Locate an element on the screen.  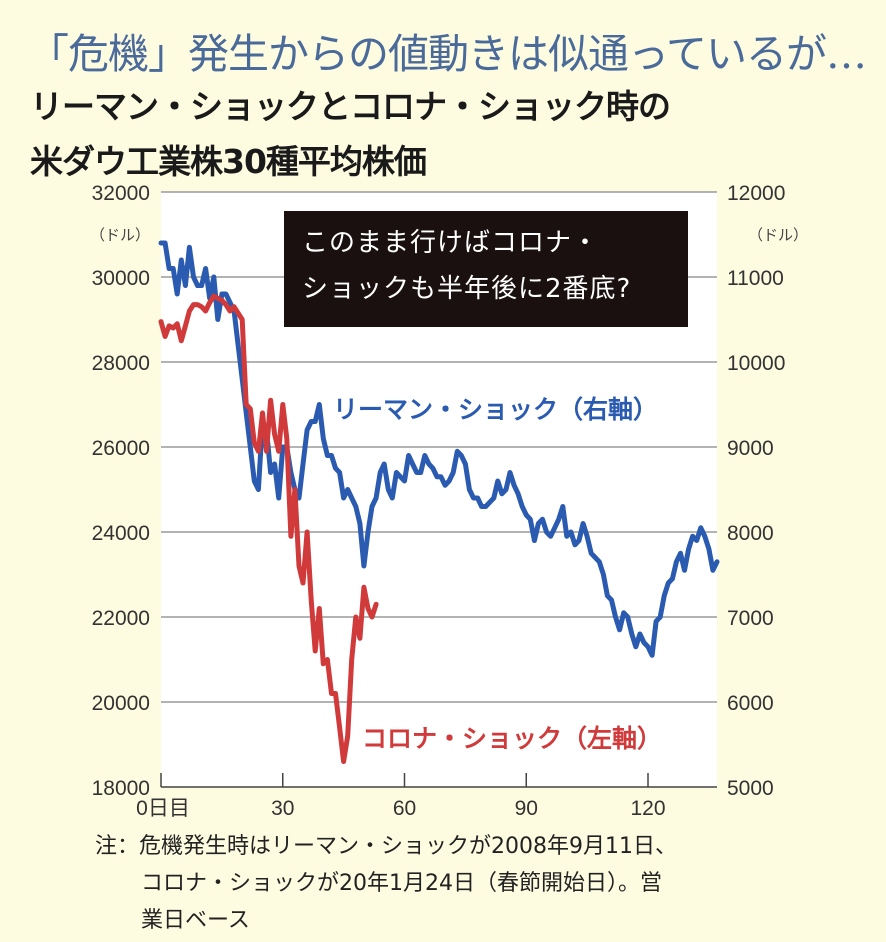
chart-title-line2: 米ダウ工業株30種平均株価 is located at coordinates (228, 161).